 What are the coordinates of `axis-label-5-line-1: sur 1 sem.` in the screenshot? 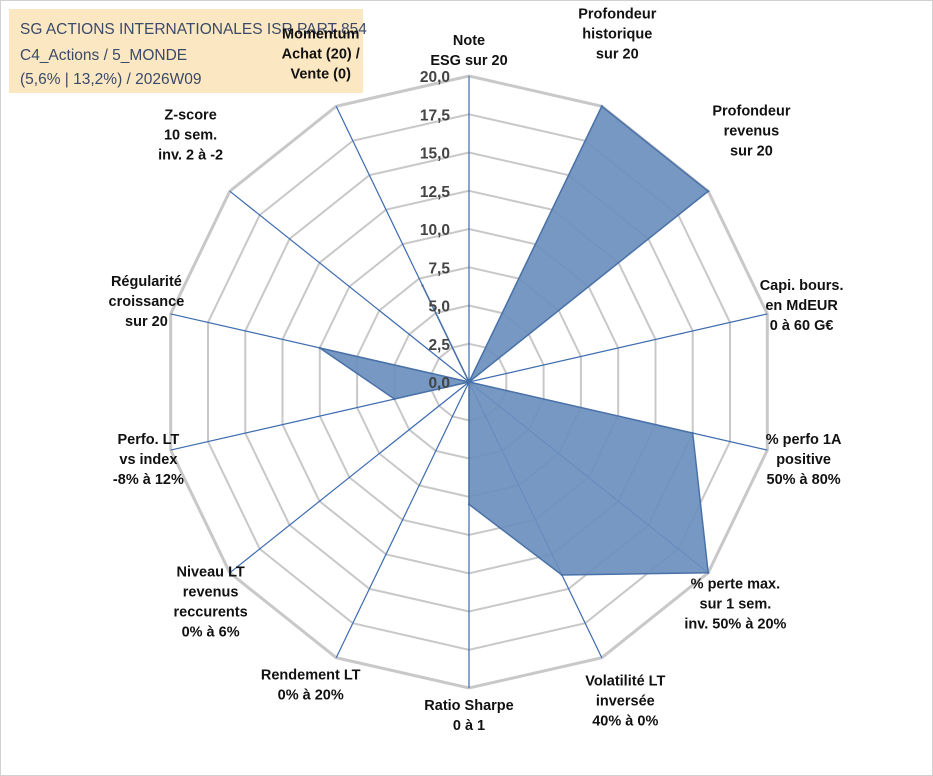 It's located at (736, 605).